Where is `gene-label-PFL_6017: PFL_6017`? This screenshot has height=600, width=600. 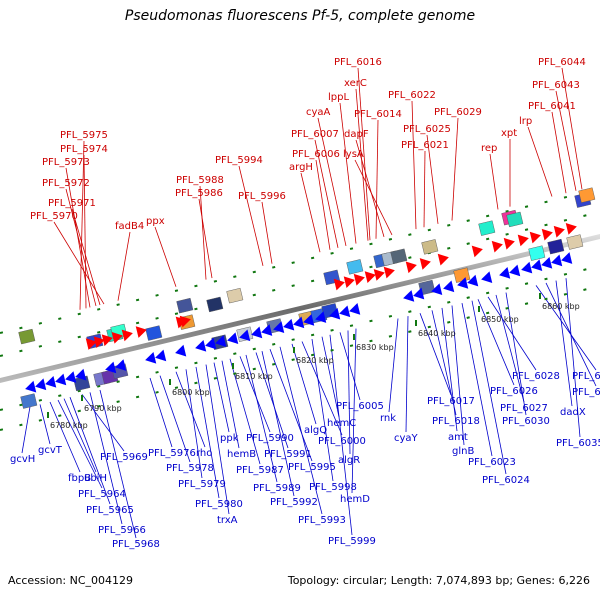
gene-label-PFL_6017: PFL_6017 is located at coordinates (451, 401).